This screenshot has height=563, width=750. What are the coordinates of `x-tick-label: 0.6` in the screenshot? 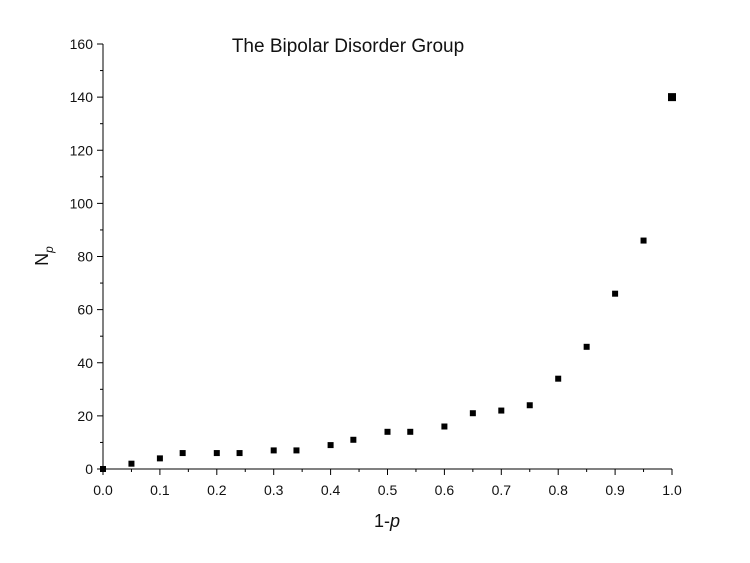 It's located at (445, 490).